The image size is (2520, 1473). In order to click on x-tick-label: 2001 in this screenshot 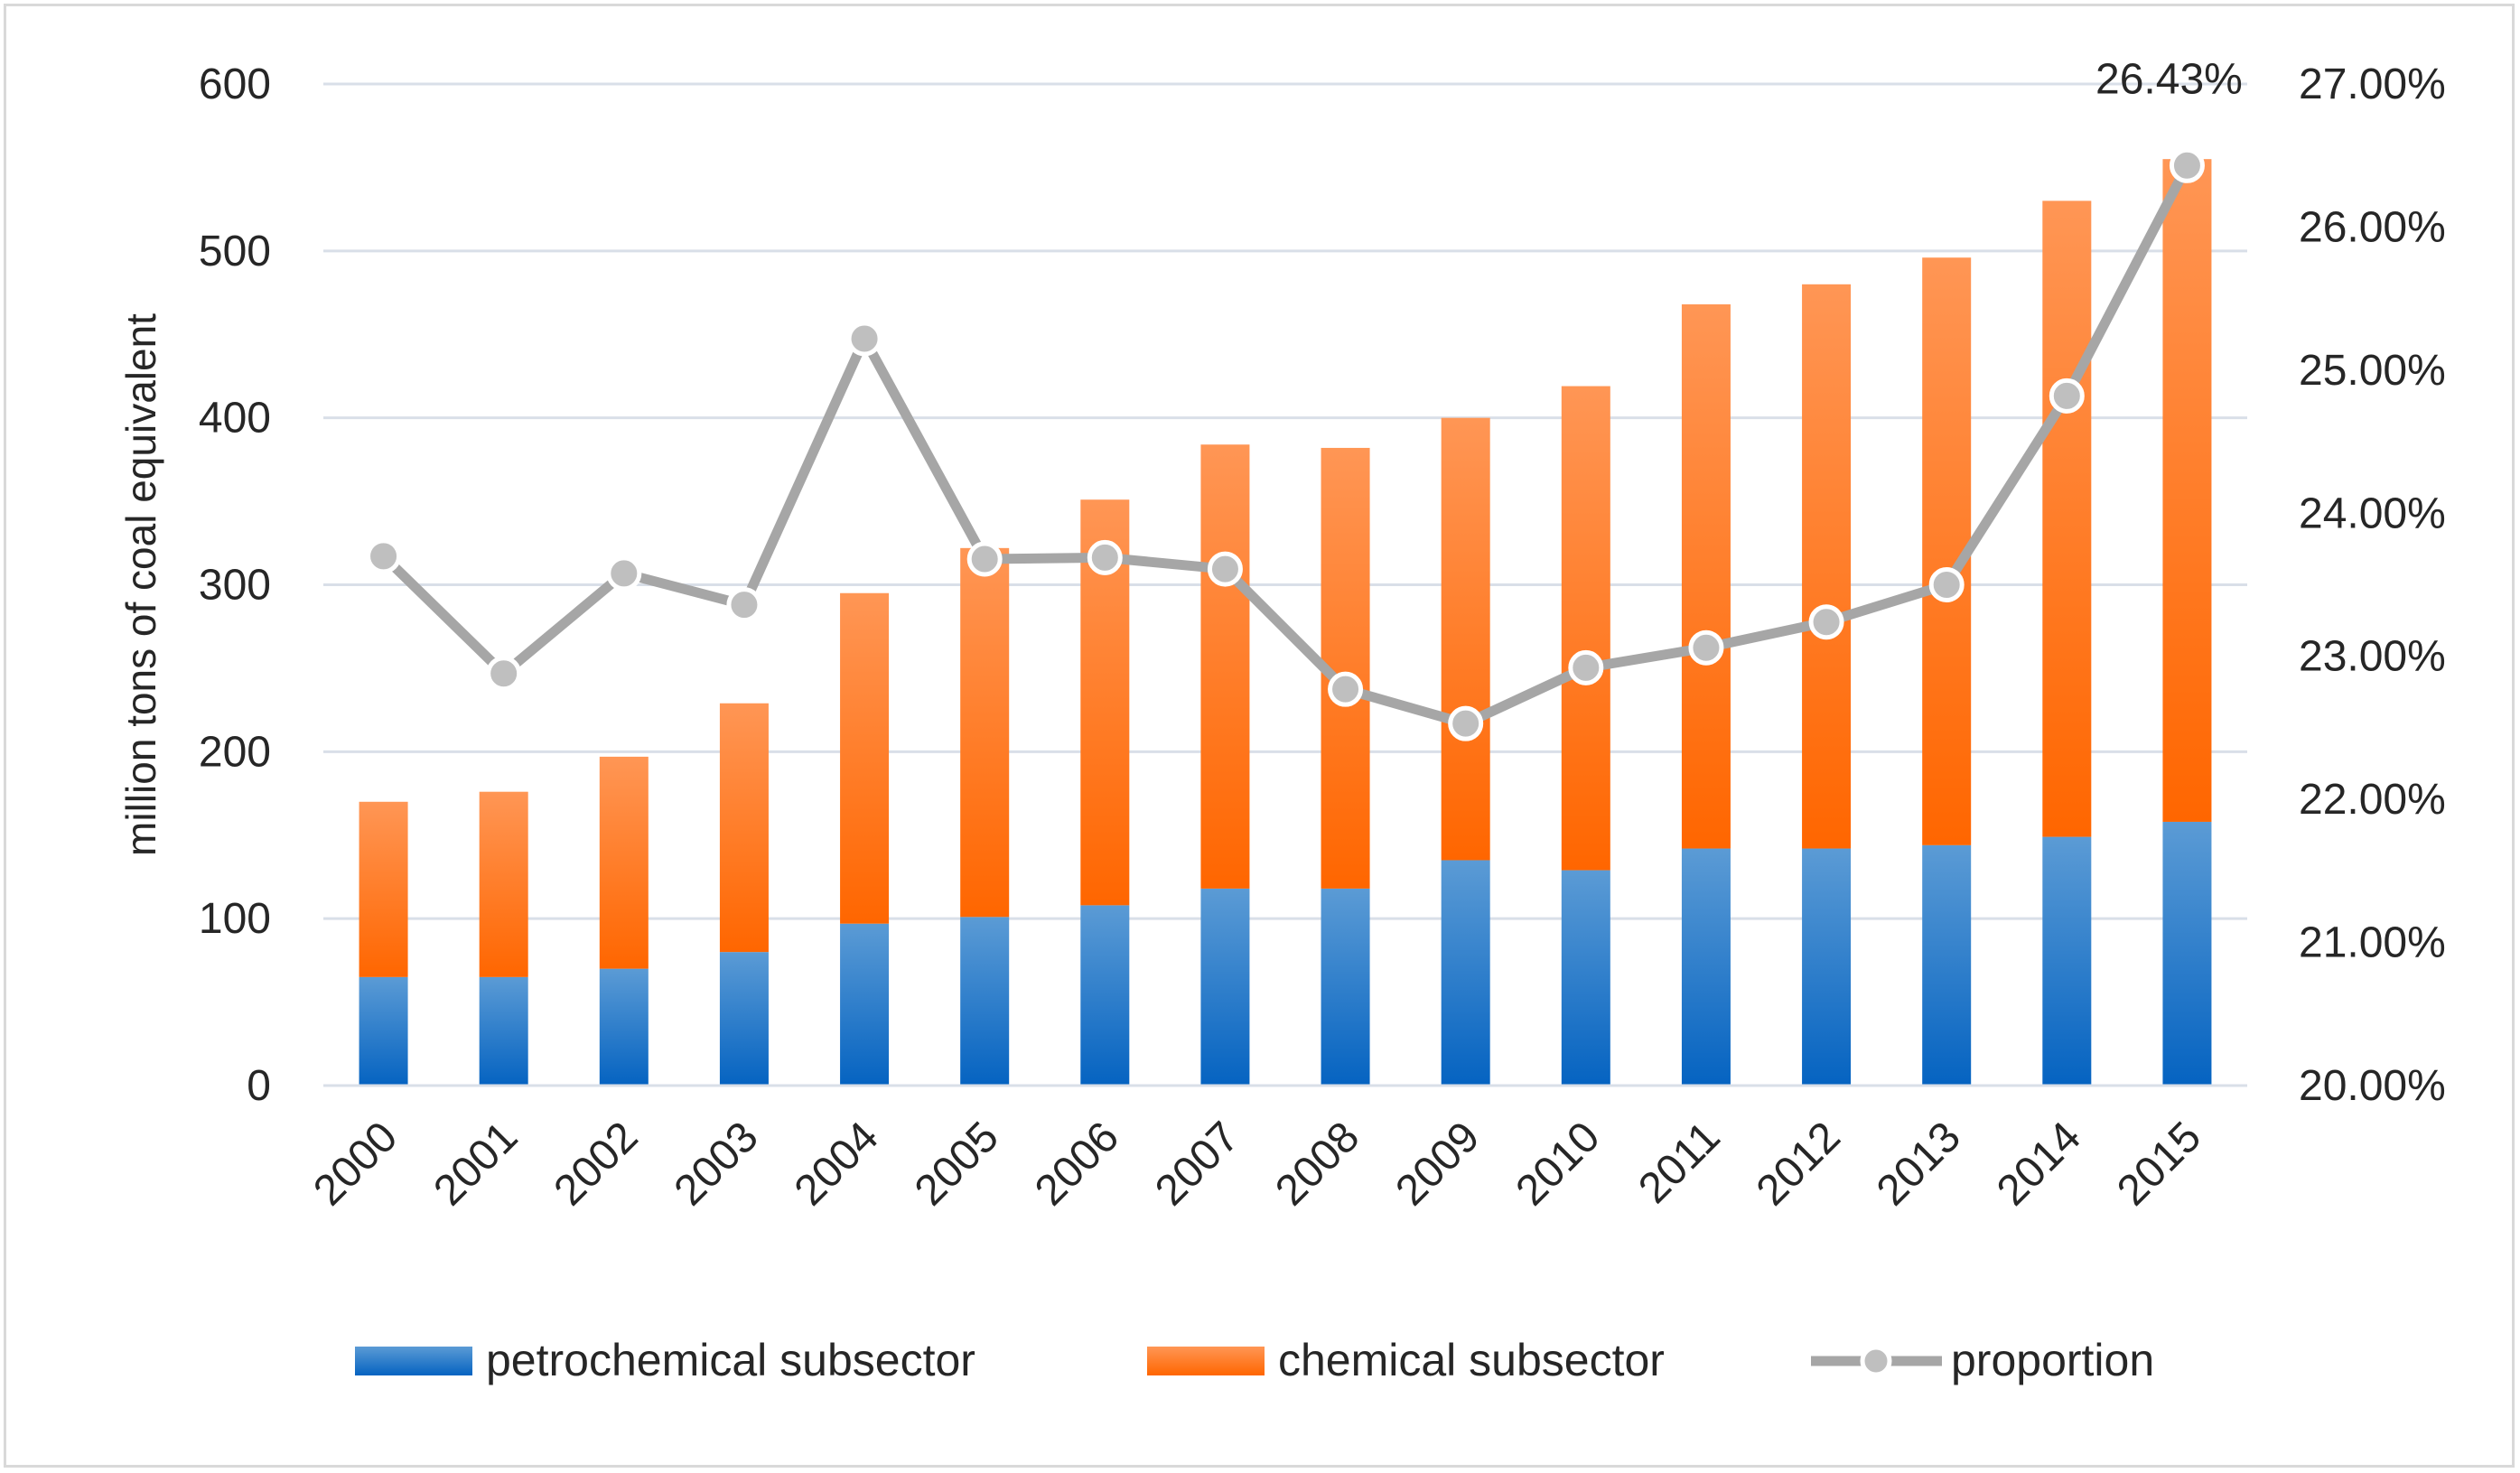, I will do `click(476, 1164)`.